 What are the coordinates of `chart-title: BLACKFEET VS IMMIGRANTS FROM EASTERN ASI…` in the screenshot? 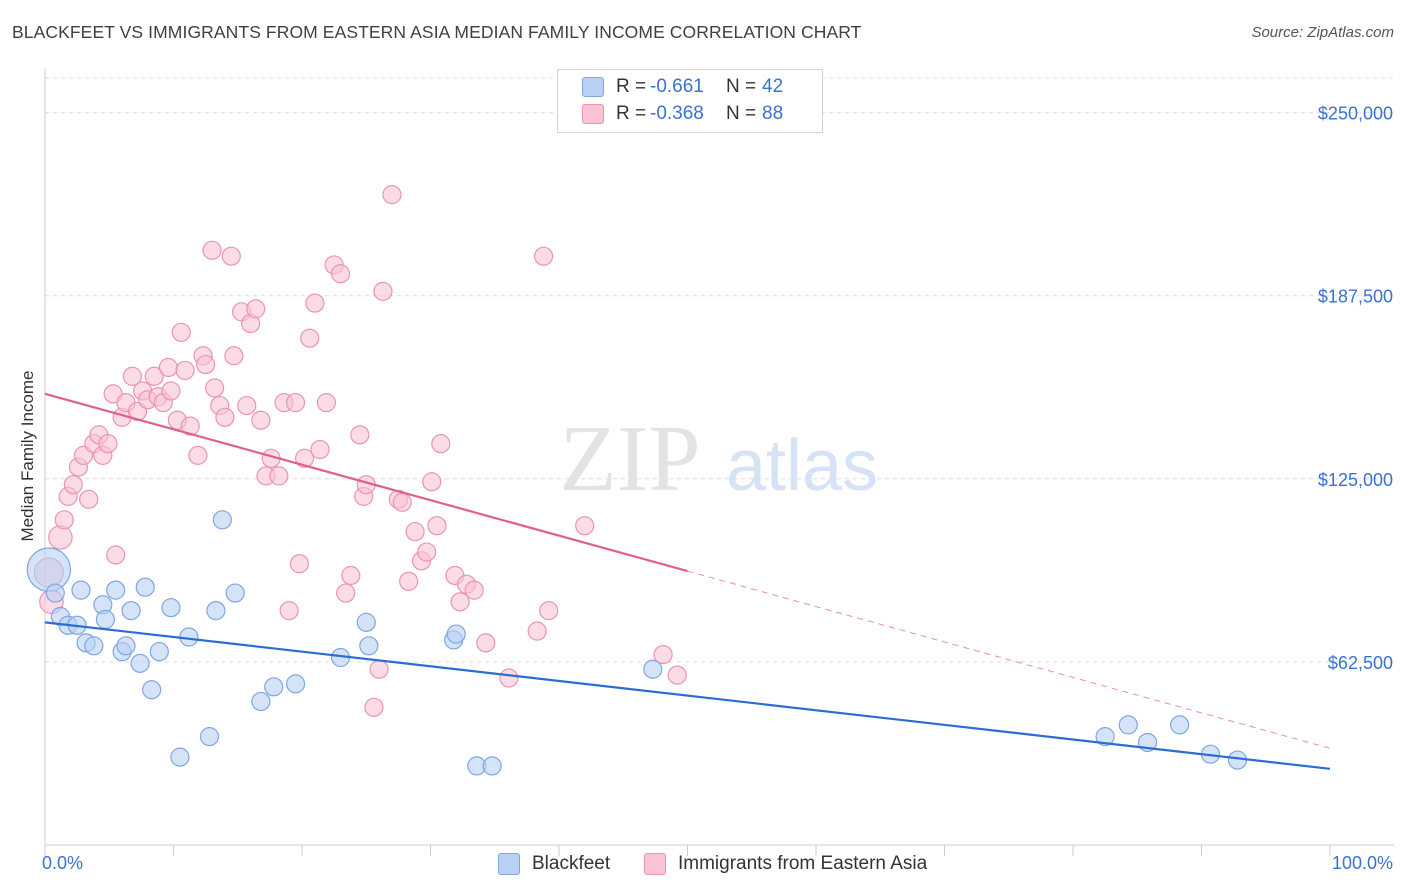 It's located at (437, 32).